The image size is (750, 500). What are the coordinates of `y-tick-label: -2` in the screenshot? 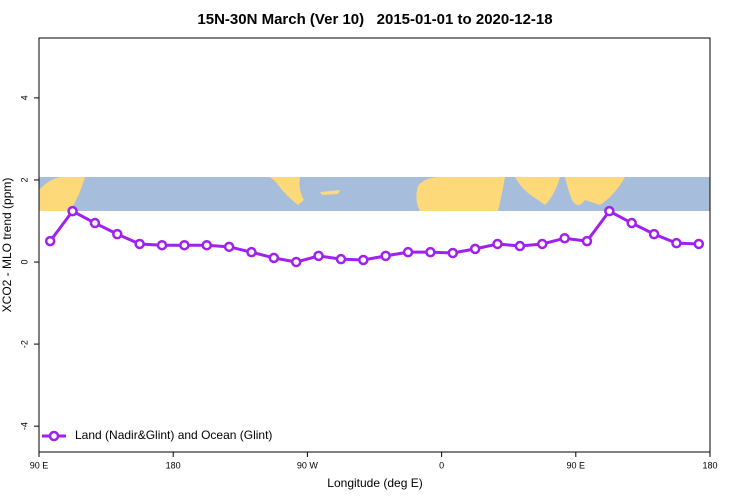 It's located at (24, 344).